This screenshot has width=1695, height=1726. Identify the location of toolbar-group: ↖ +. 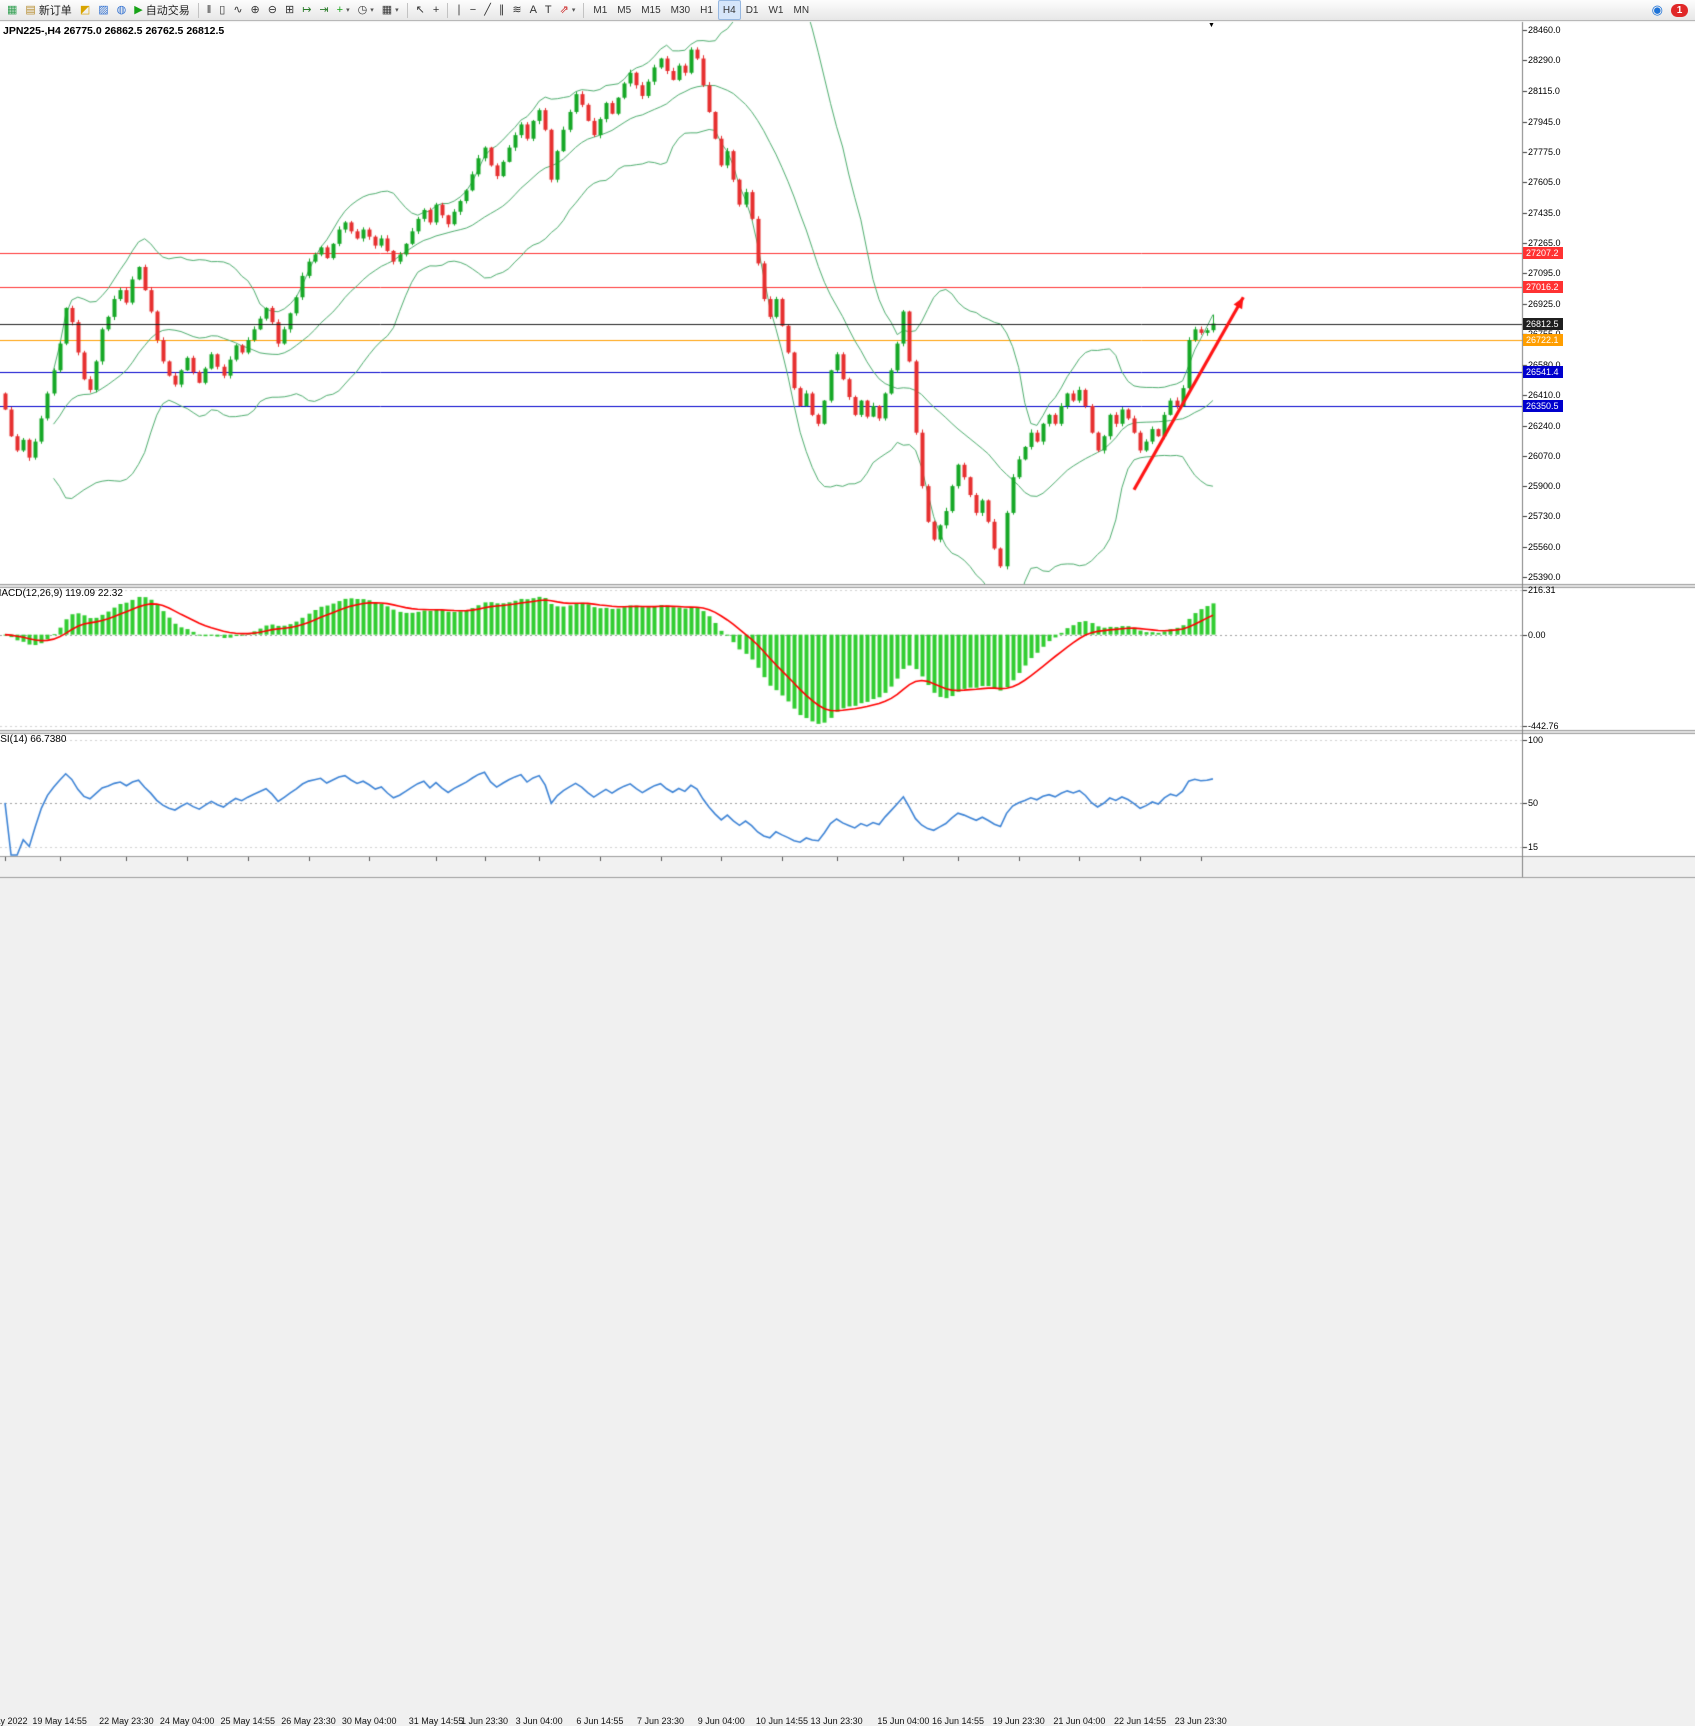
(428, 10).